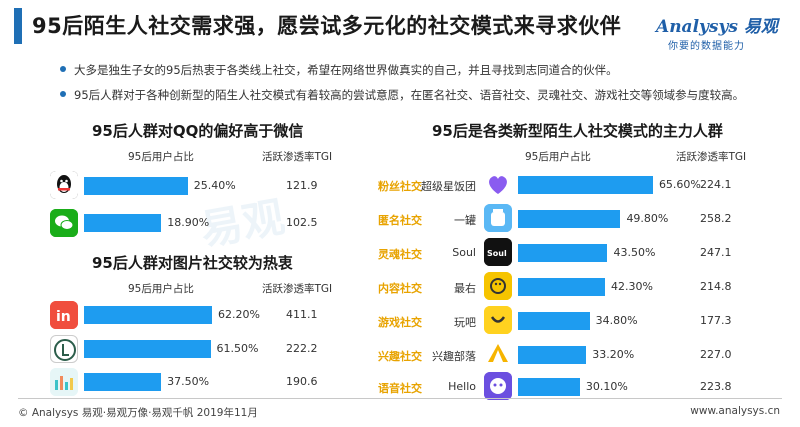 This screenshot has width=800, height=427. Describe the element at coordinates (717, 27) in the screenshot. I see `logo-main-text: Analysys 易观` at that location.